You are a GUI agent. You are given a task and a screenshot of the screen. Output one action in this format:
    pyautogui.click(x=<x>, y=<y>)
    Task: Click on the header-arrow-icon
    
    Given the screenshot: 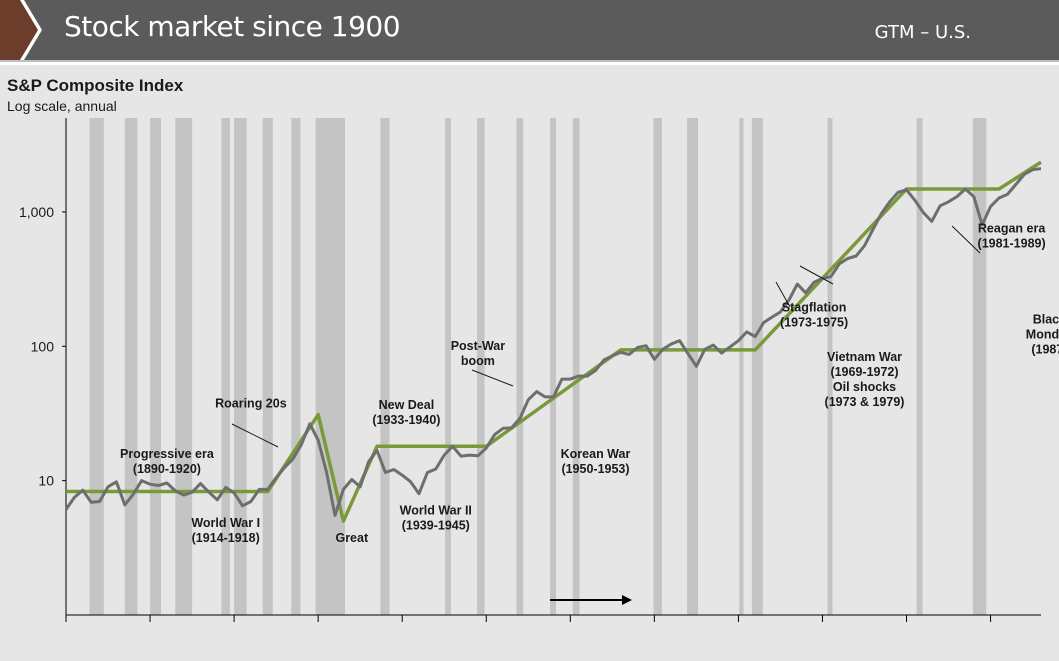 What is the action you would take?
    pyautogui.click(x=21, y=30)
    